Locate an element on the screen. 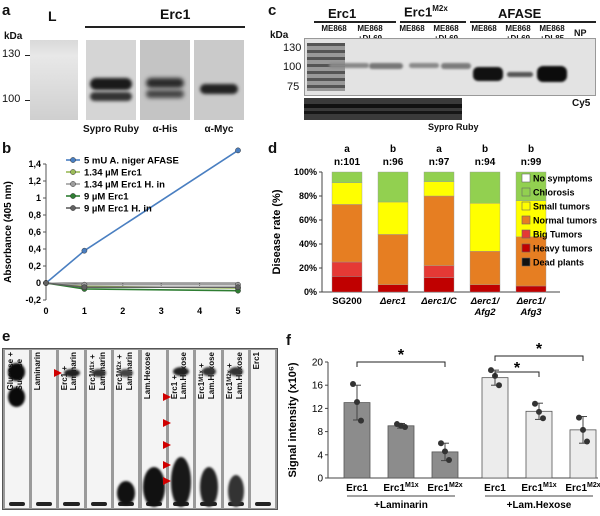  panel-b-legend-label: 5 mU A. niger AFASE is located at coordinates (131, 161).